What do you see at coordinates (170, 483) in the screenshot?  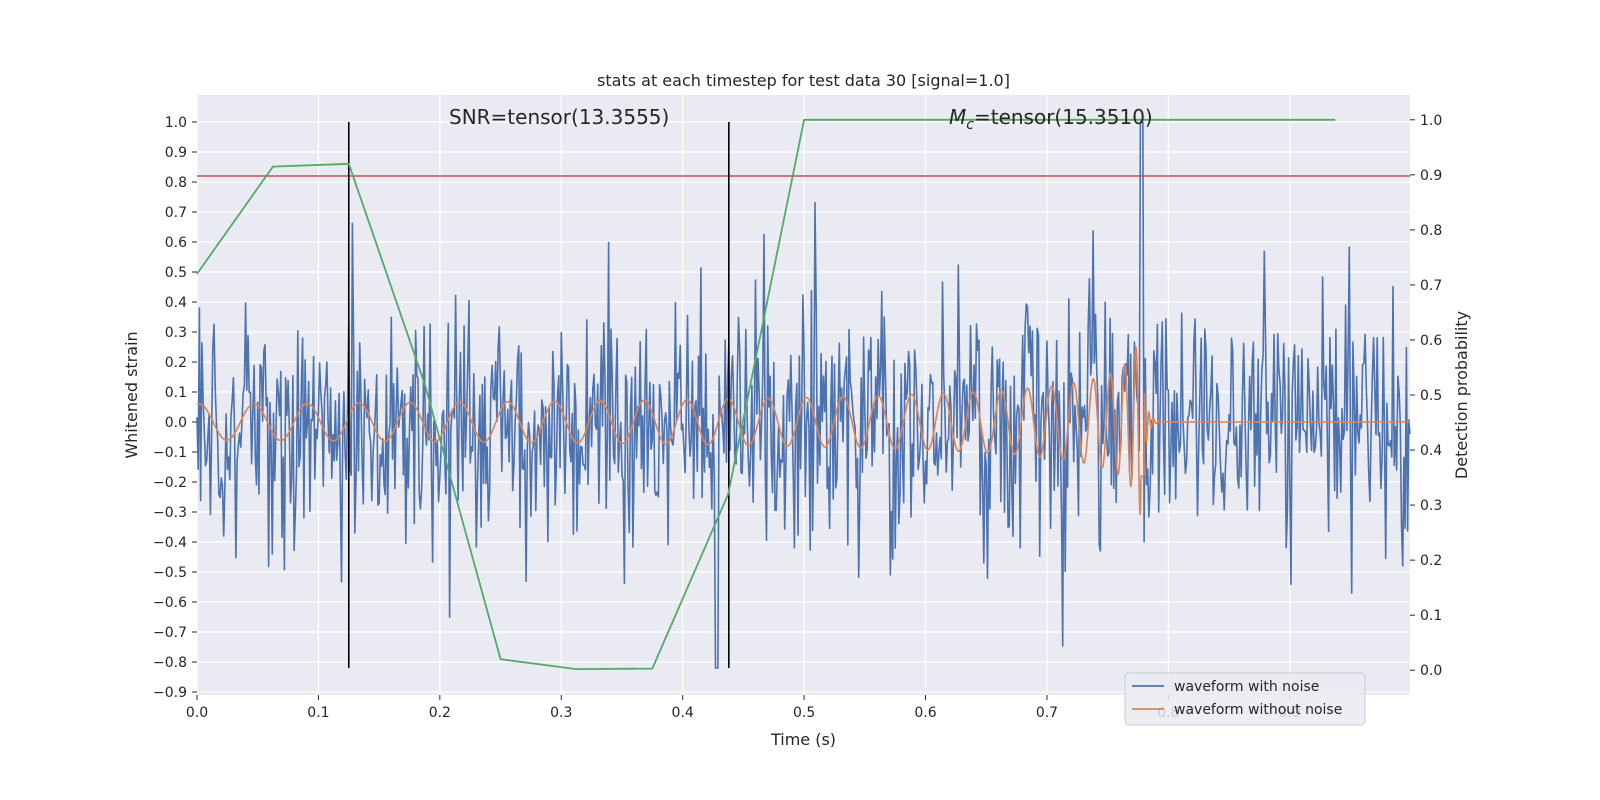 I see `y-tick-label: −0.2` at bounding box center [170, 483].